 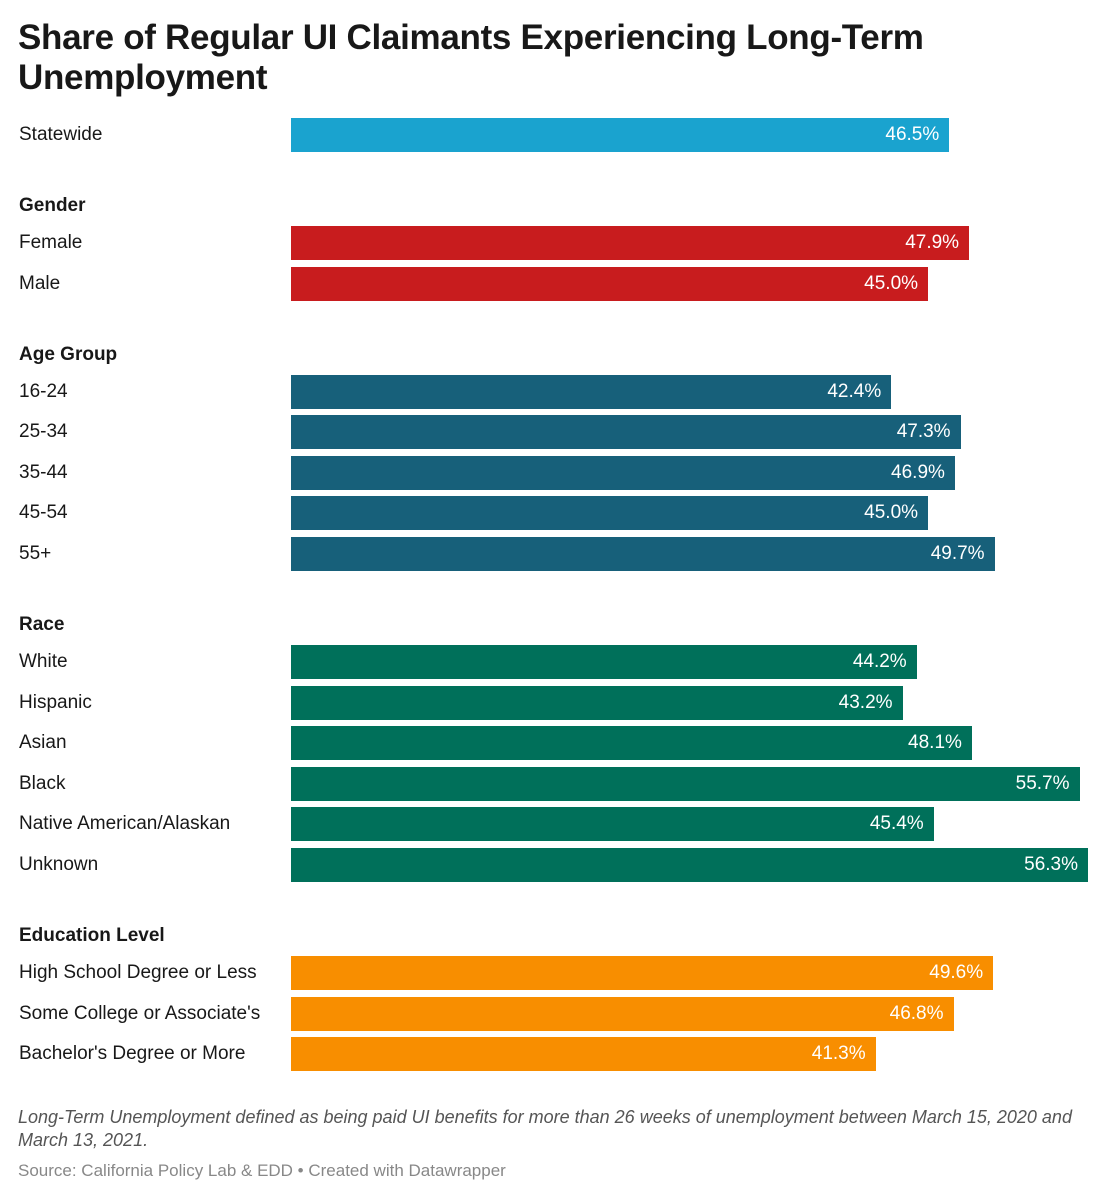 I want to click on data-label: 41.3%, so click(x=838, y=1054).